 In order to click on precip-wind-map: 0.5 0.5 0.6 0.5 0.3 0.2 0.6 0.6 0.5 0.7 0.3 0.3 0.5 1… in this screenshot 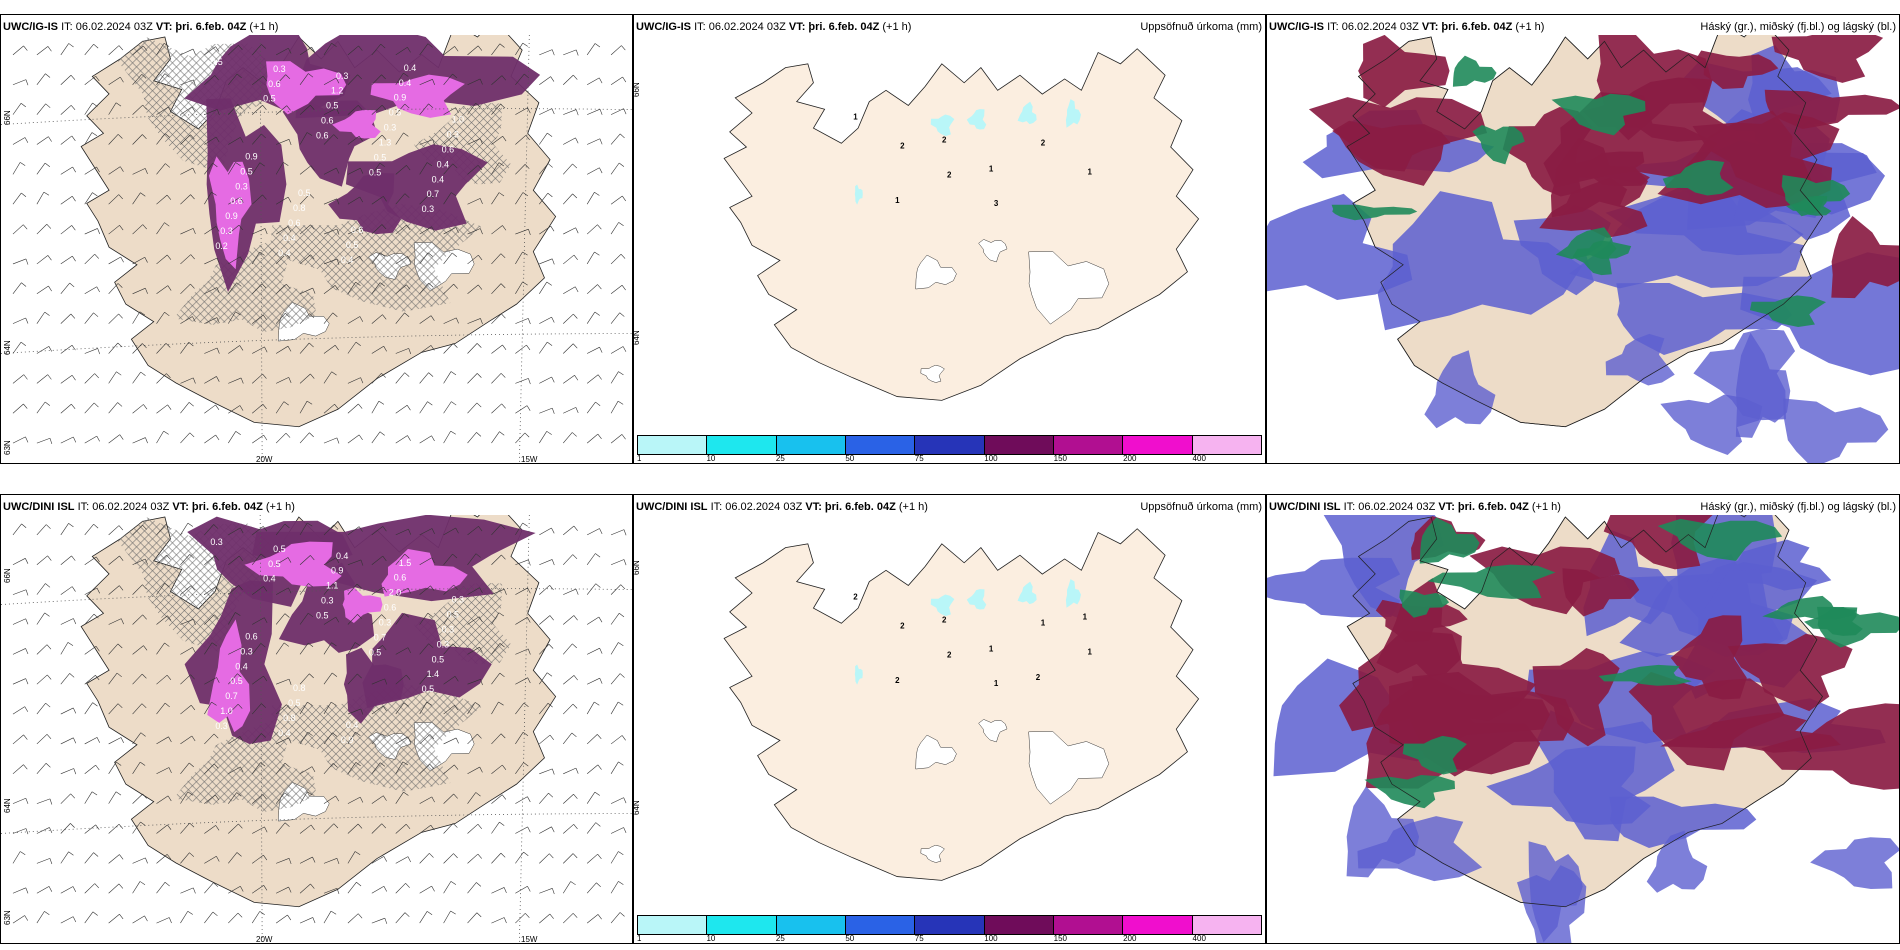, I will do `click(316, 249)`.